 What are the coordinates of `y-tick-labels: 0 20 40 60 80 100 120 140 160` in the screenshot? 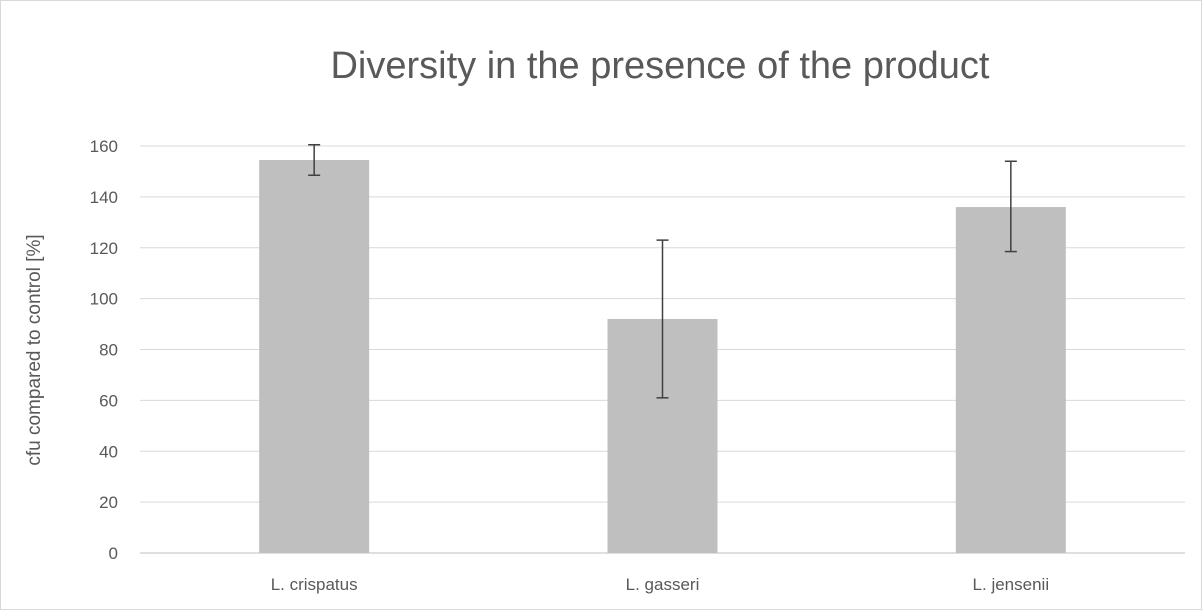 It's located at (104, 350).